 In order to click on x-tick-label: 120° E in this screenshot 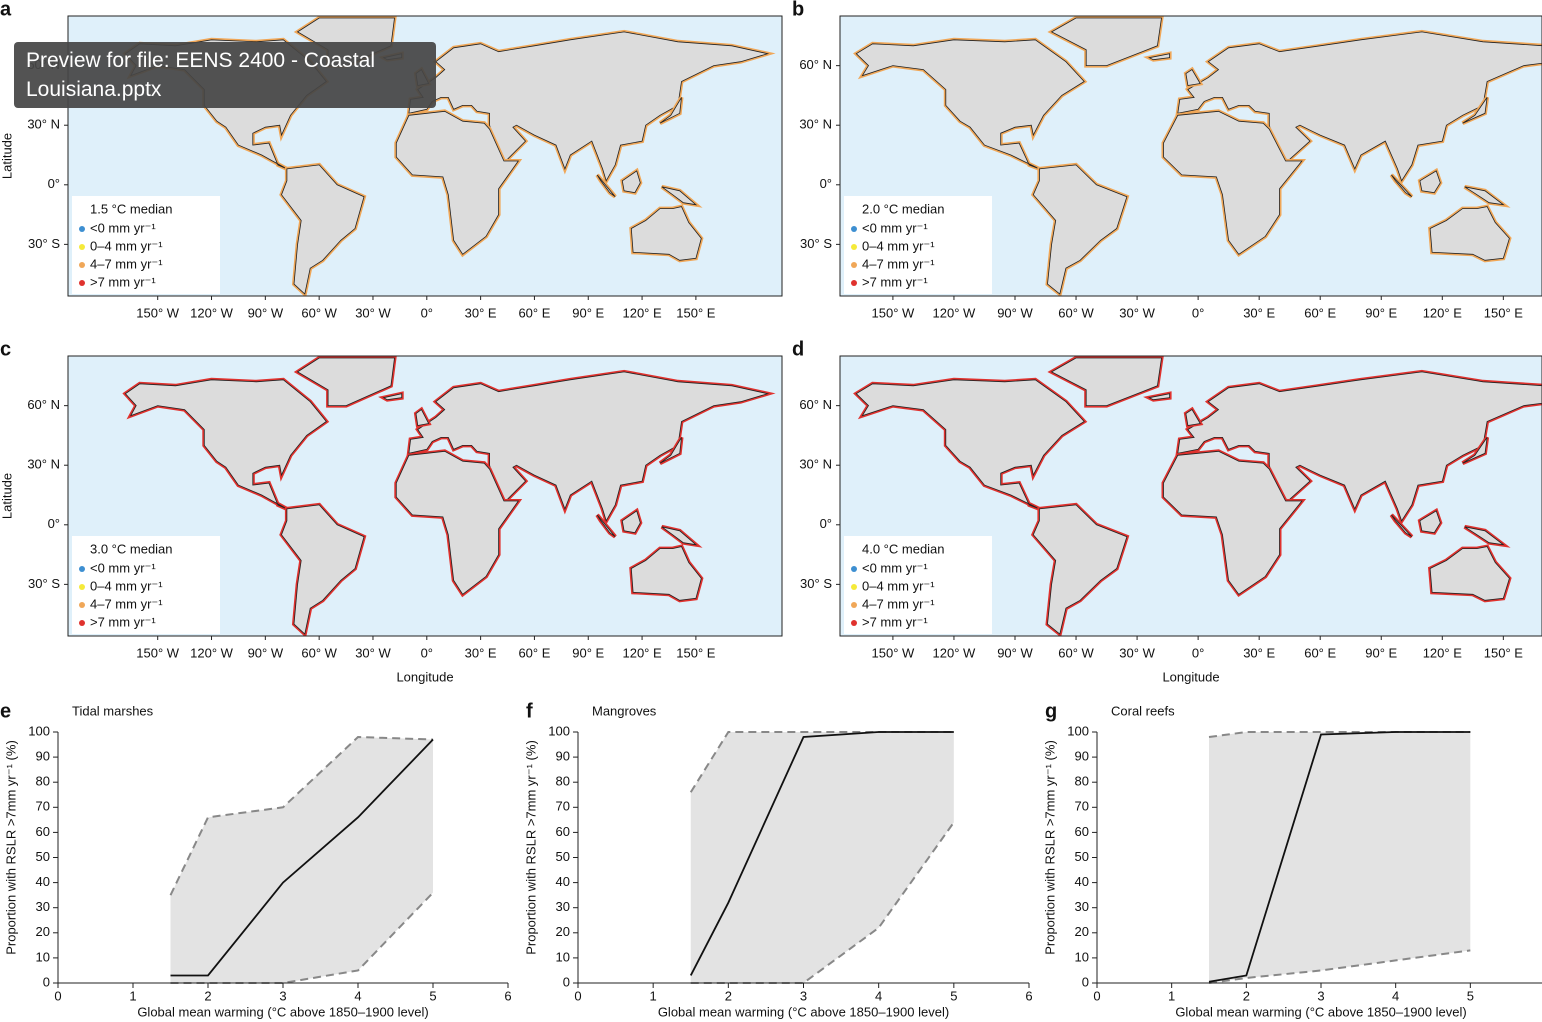, I will do `click(1443, 652)`.